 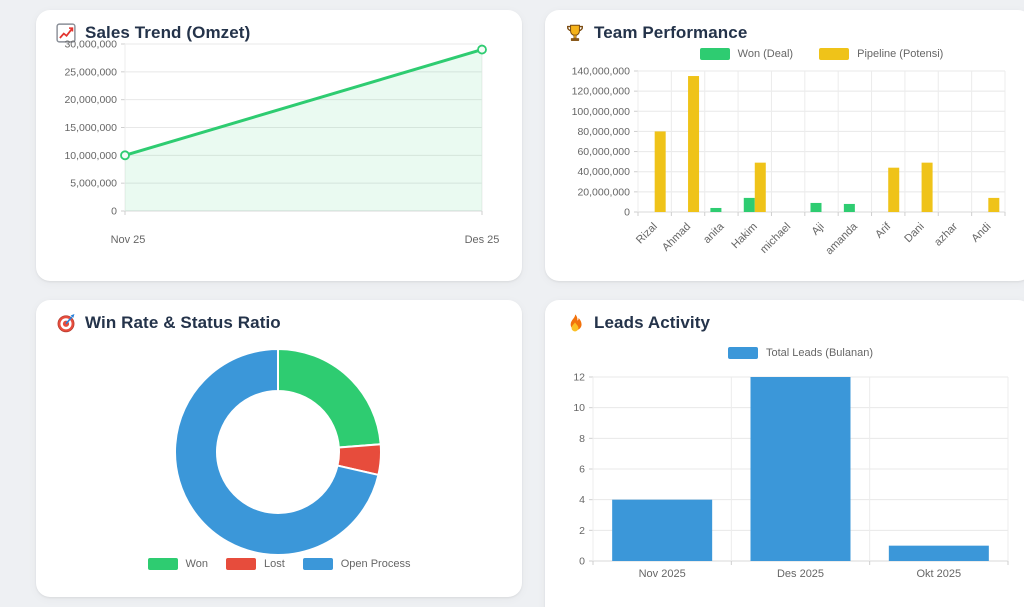 What do you see at coordinates (582, 531) in the screenshot?
I see `svg-text: 2` at bounding box center [582, 531].